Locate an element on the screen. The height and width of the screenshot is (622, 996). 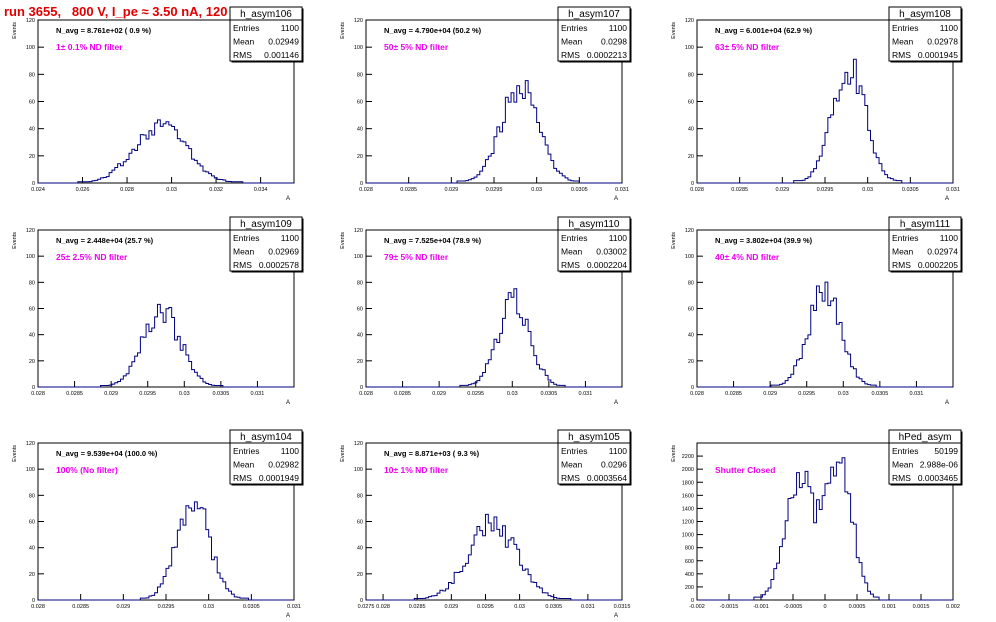
x-tick-label: 0.032 is located at coordinates (216, 190).